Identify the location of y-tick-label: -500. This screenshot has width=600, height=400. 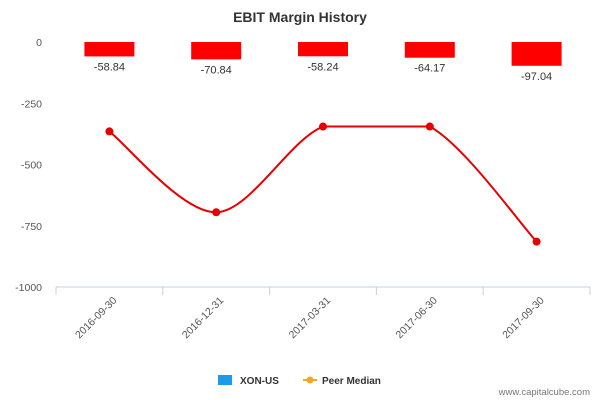
(31, 166).